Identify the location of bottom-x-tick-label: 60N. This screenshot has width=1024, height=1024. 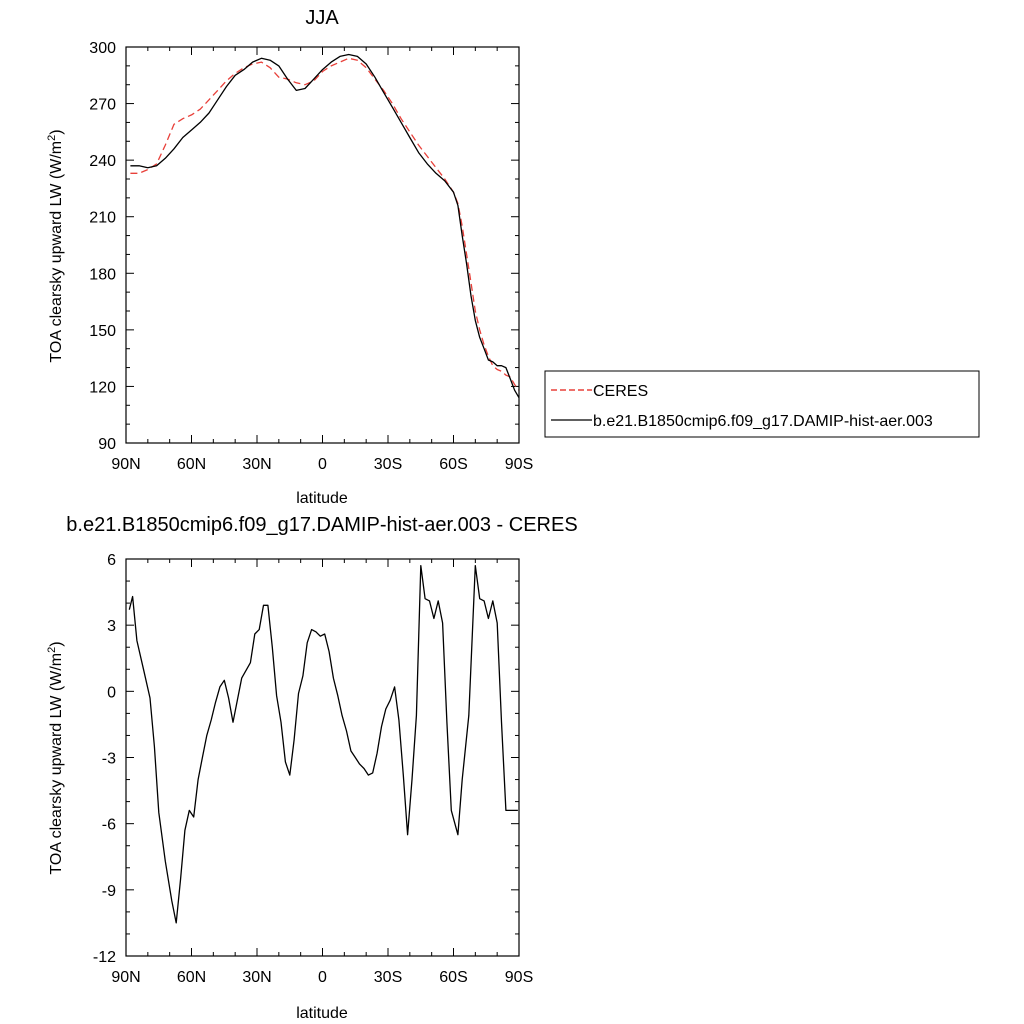
(191, 977).